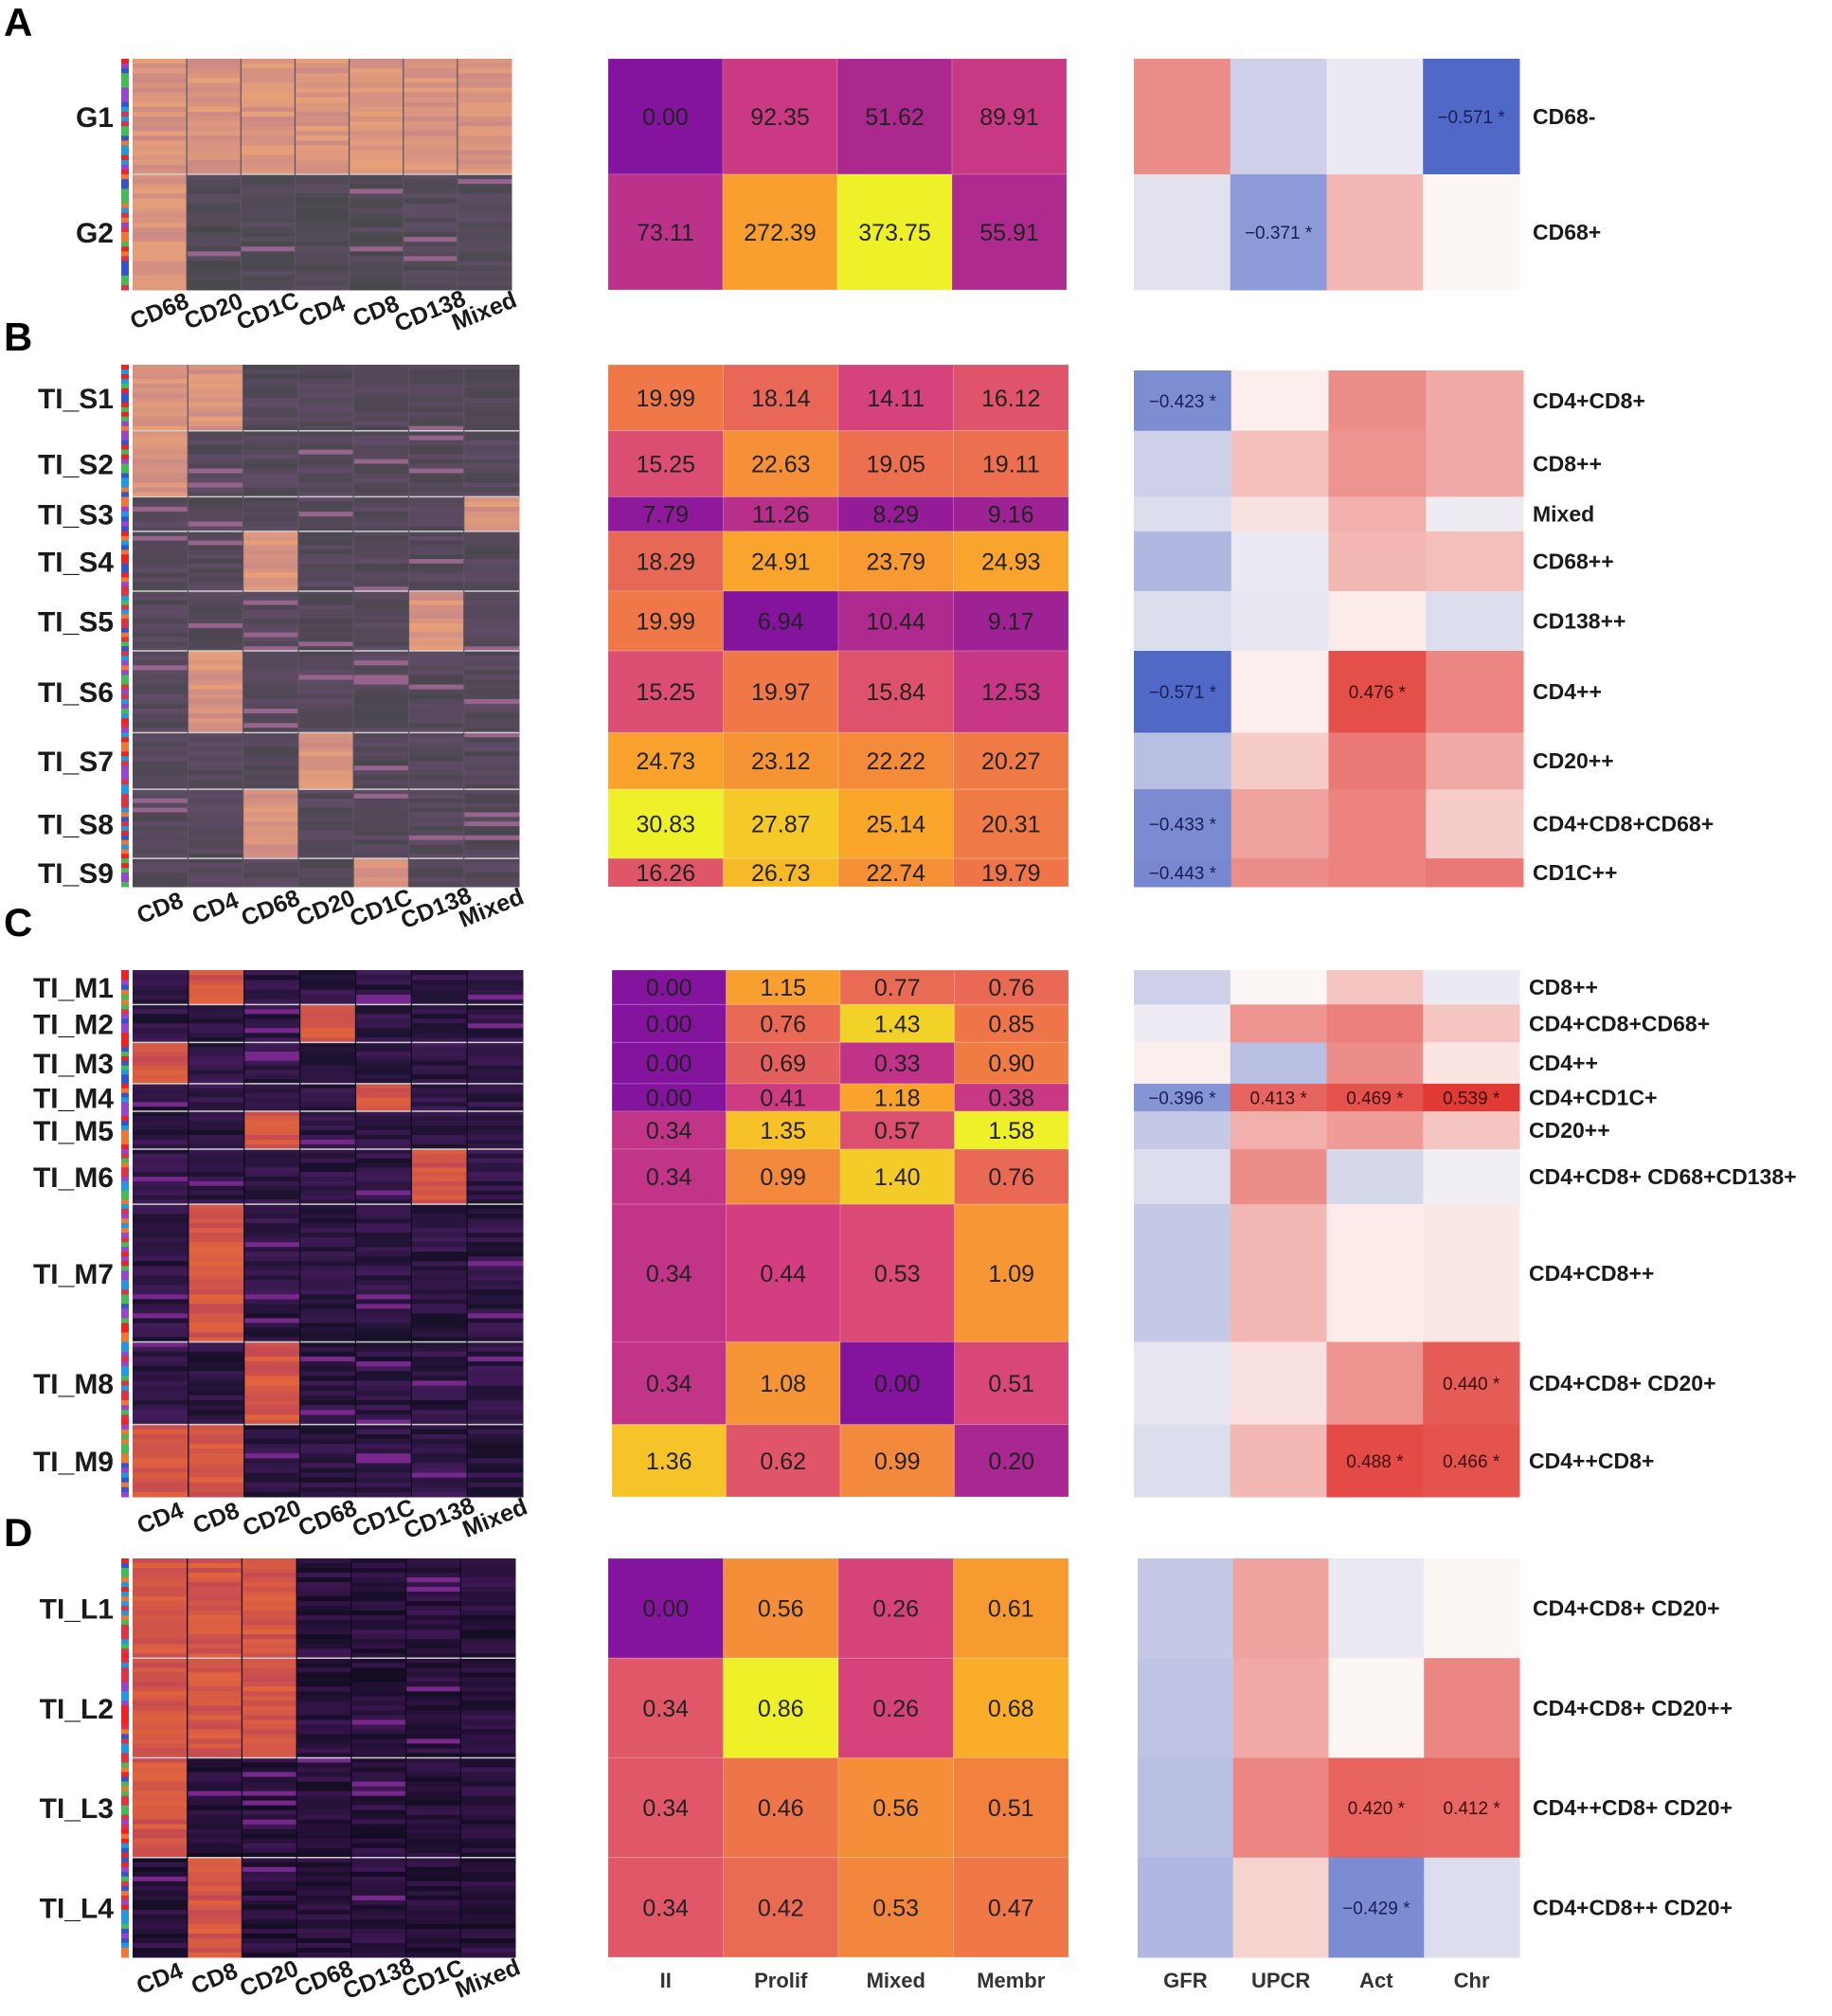  I want to click on value-label: 7.79, so click(666, 515).